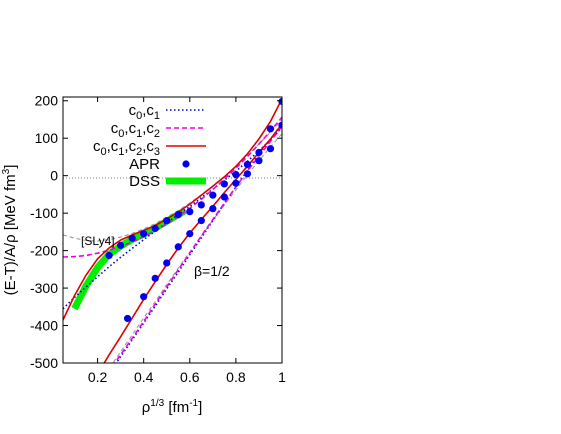 The image size is (561, 434). I want to click on y-tick-label: 100, so click(47, 138).